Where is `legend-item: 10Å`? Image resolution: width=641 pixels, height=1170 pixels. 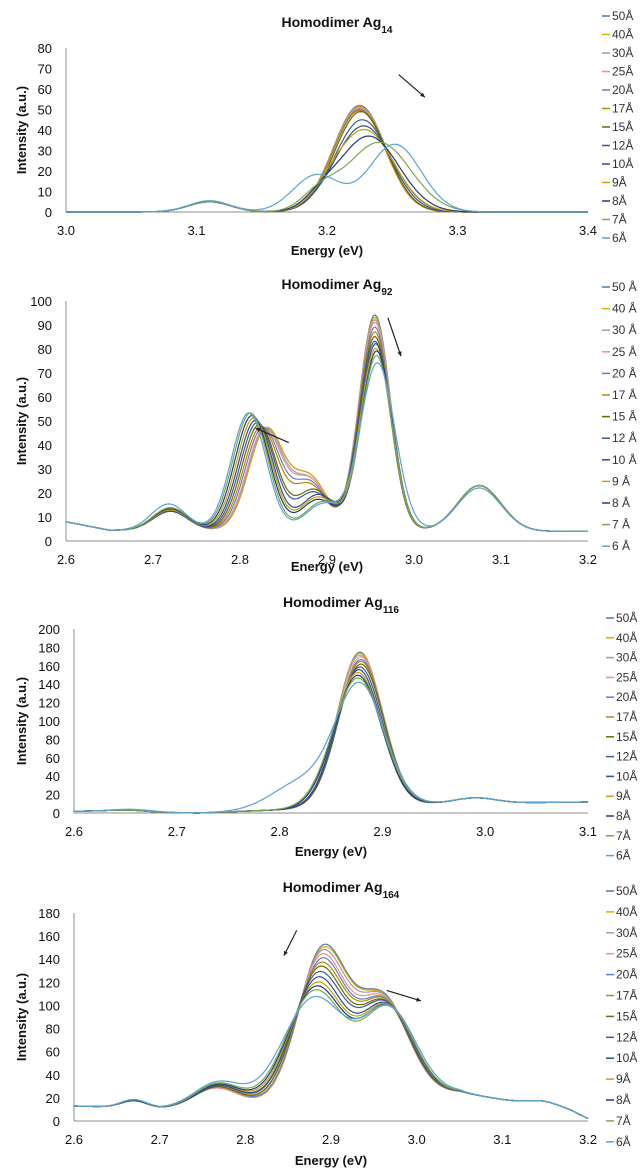 legend-item: 10Å is located at coordinates (621, 1057).